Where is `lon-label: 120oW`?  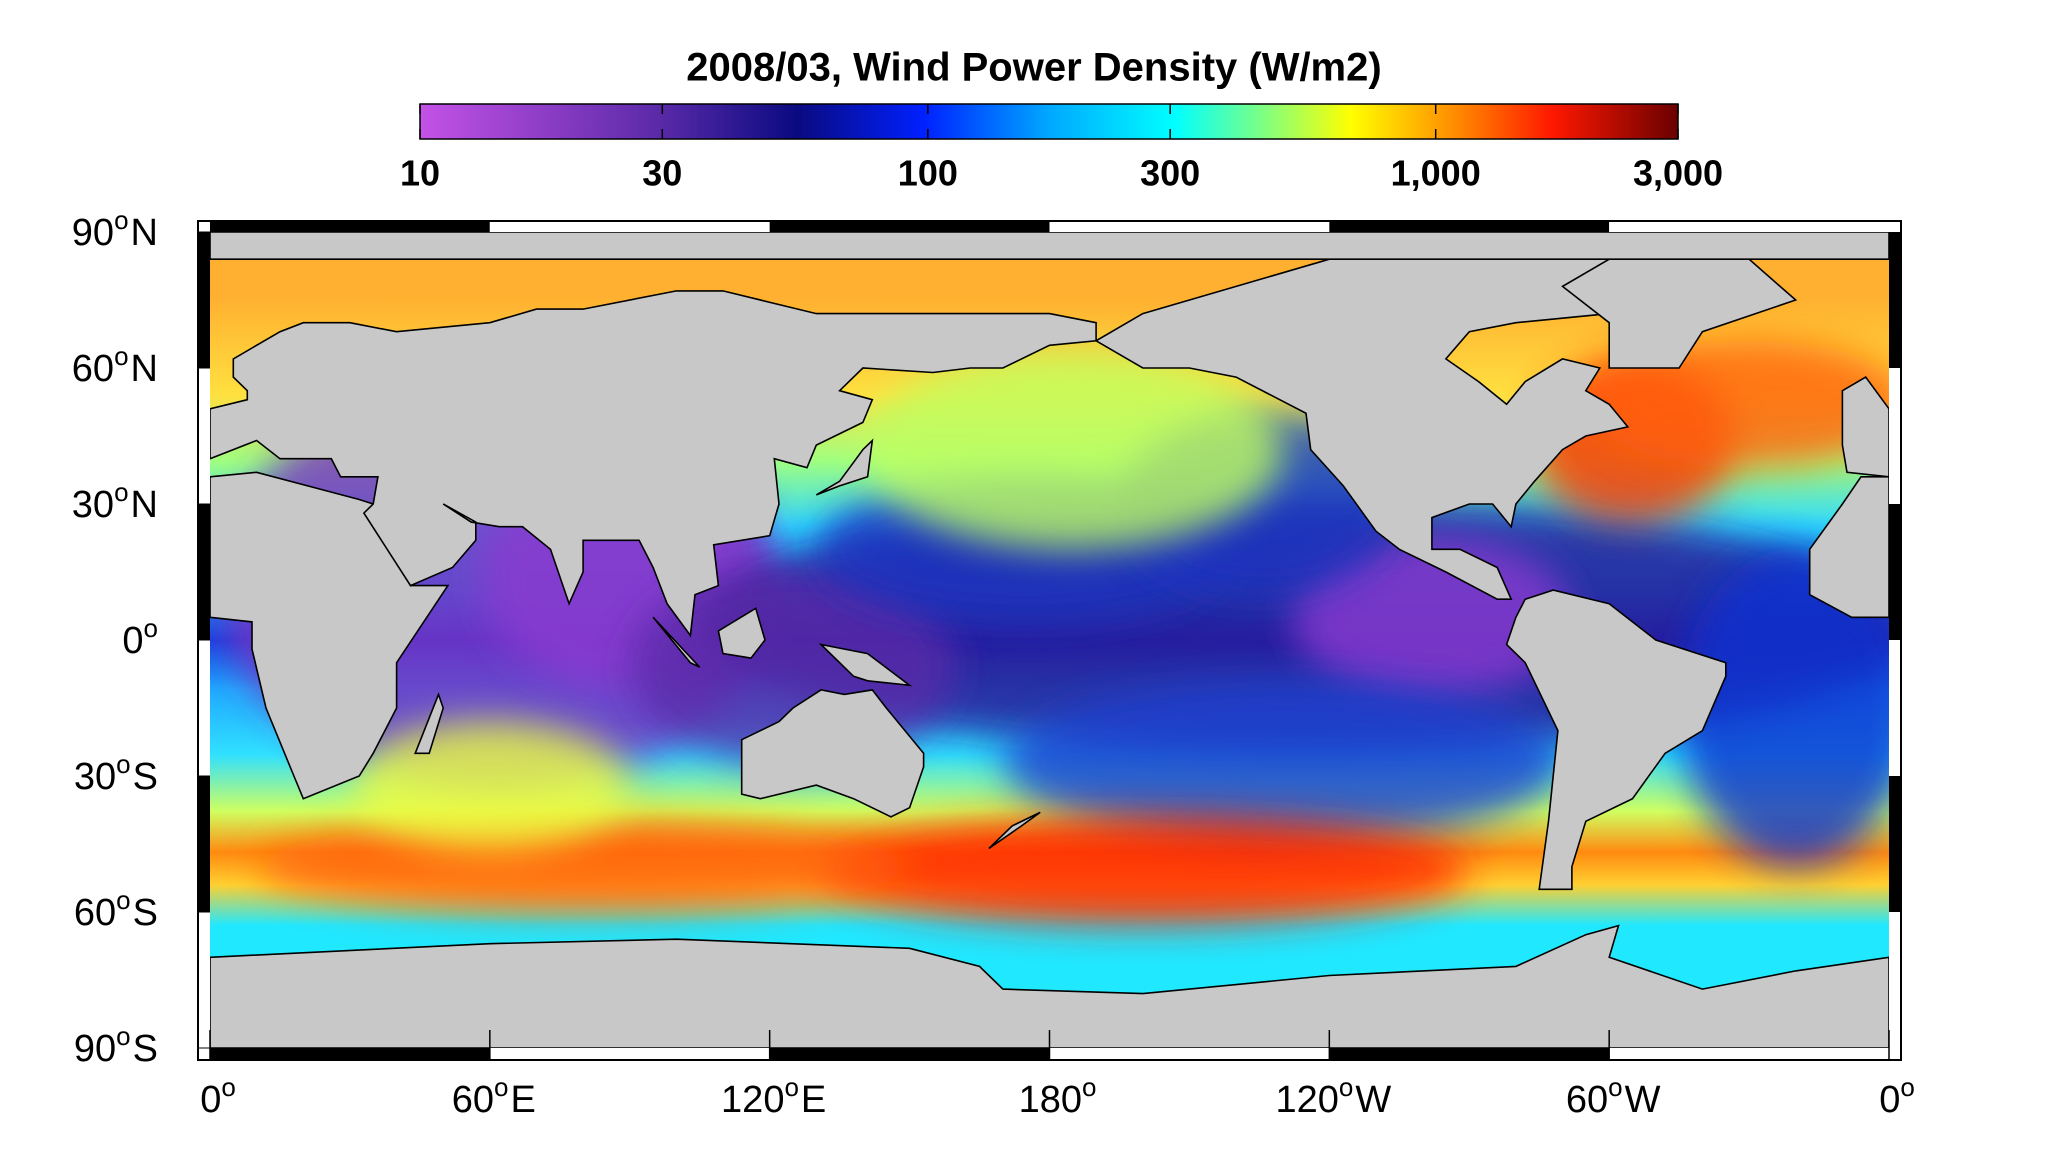 lon-label: 120oW is located at coordinates (1333, 1096).